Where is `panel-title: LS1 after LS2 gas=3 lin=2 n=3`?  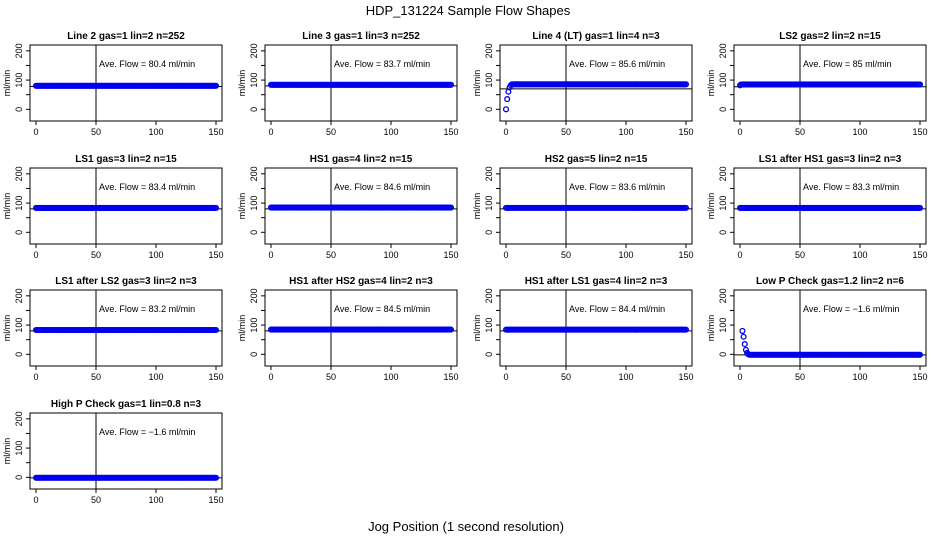 panel-title: LS1 after LS2 gas=3 lin=2 n=3 is located at coordinates (126, 281).